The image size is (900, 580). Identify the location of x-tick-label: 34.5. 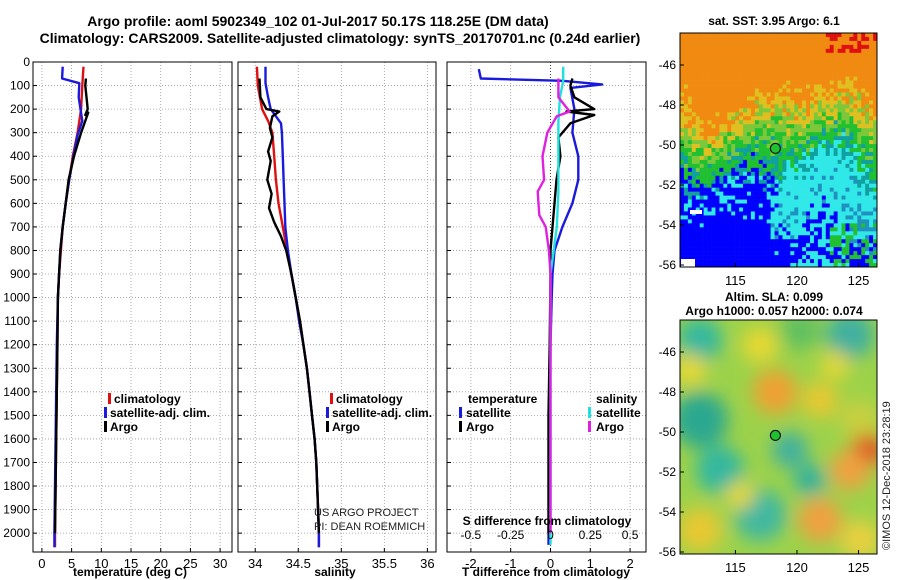
(298, 563).